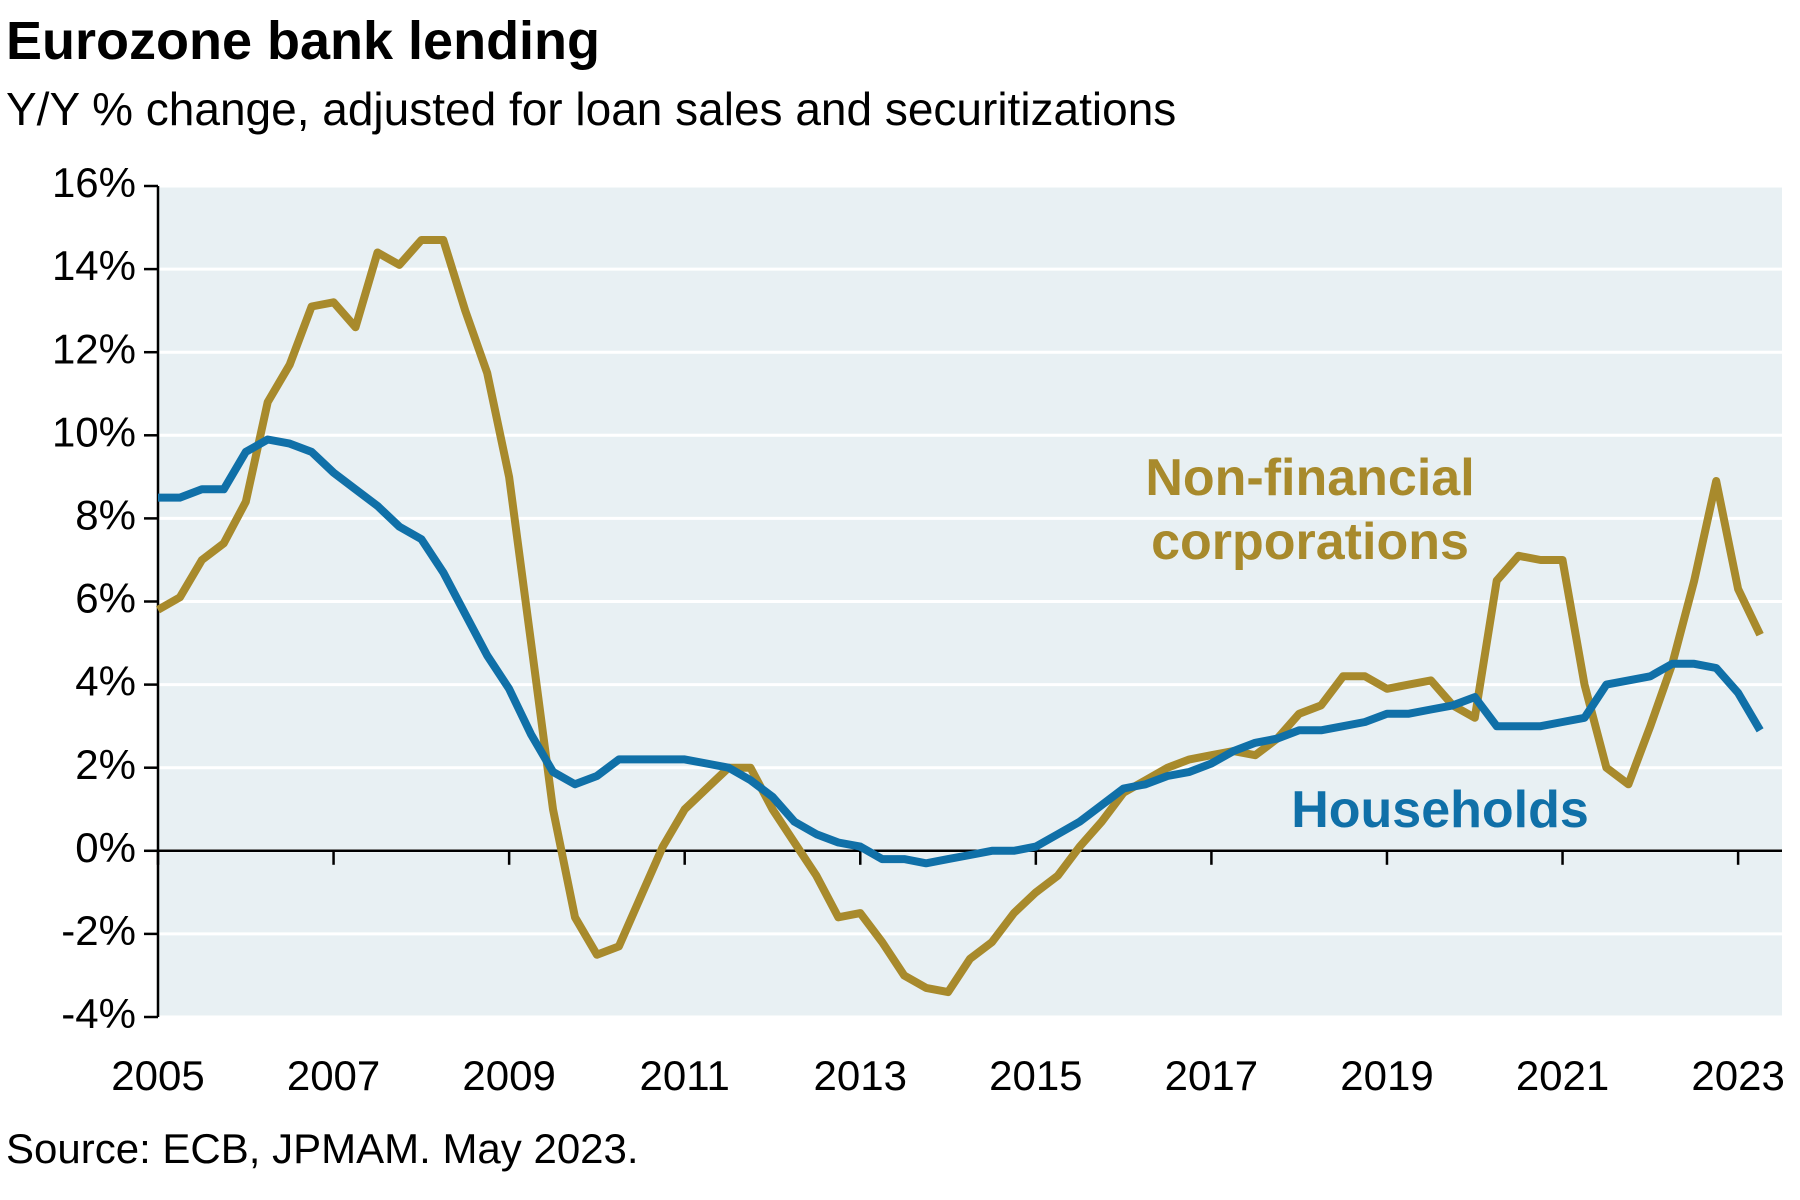 Image resolution: width=1800 pixels, height=1200 pixels. I want to click on chart-title: Eurozone bank lending, so click(303, 41).